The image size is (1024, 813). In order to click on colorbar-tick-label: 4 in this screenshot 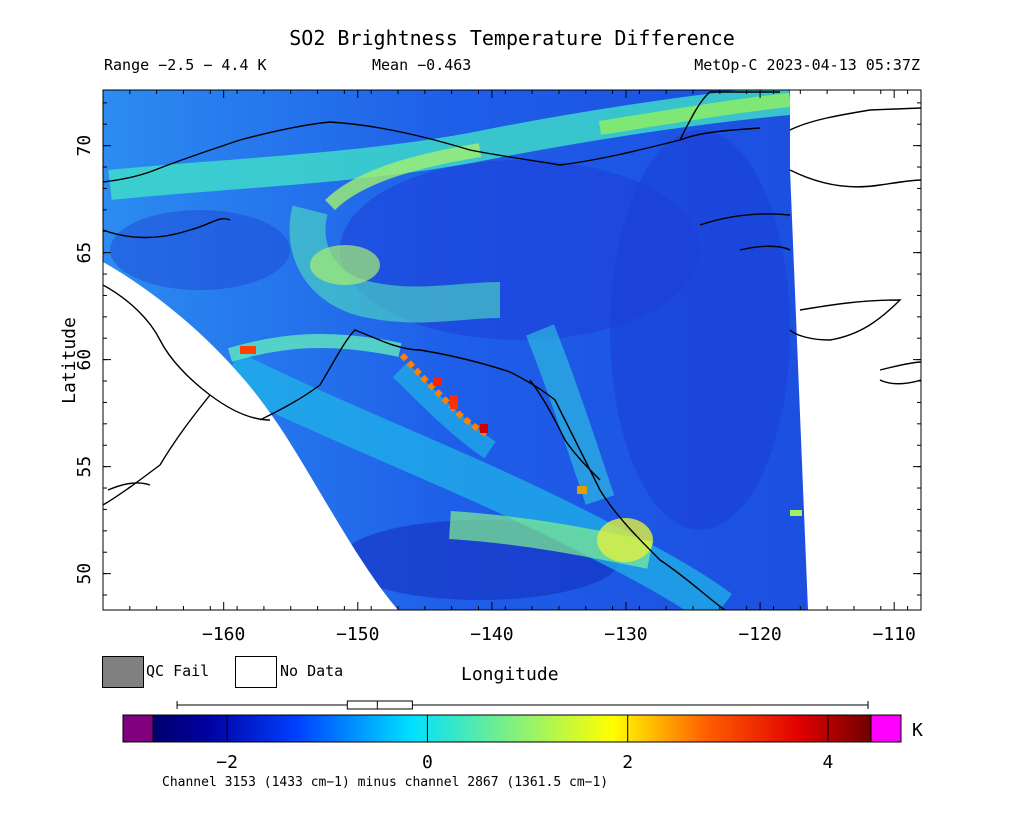, I will do `click(828, 762)`.